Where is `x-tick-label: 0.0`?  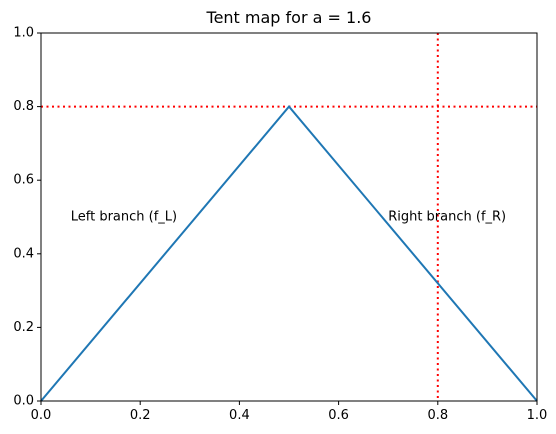
x-tick-label: 0.0 is located at coordinates (41, 415).